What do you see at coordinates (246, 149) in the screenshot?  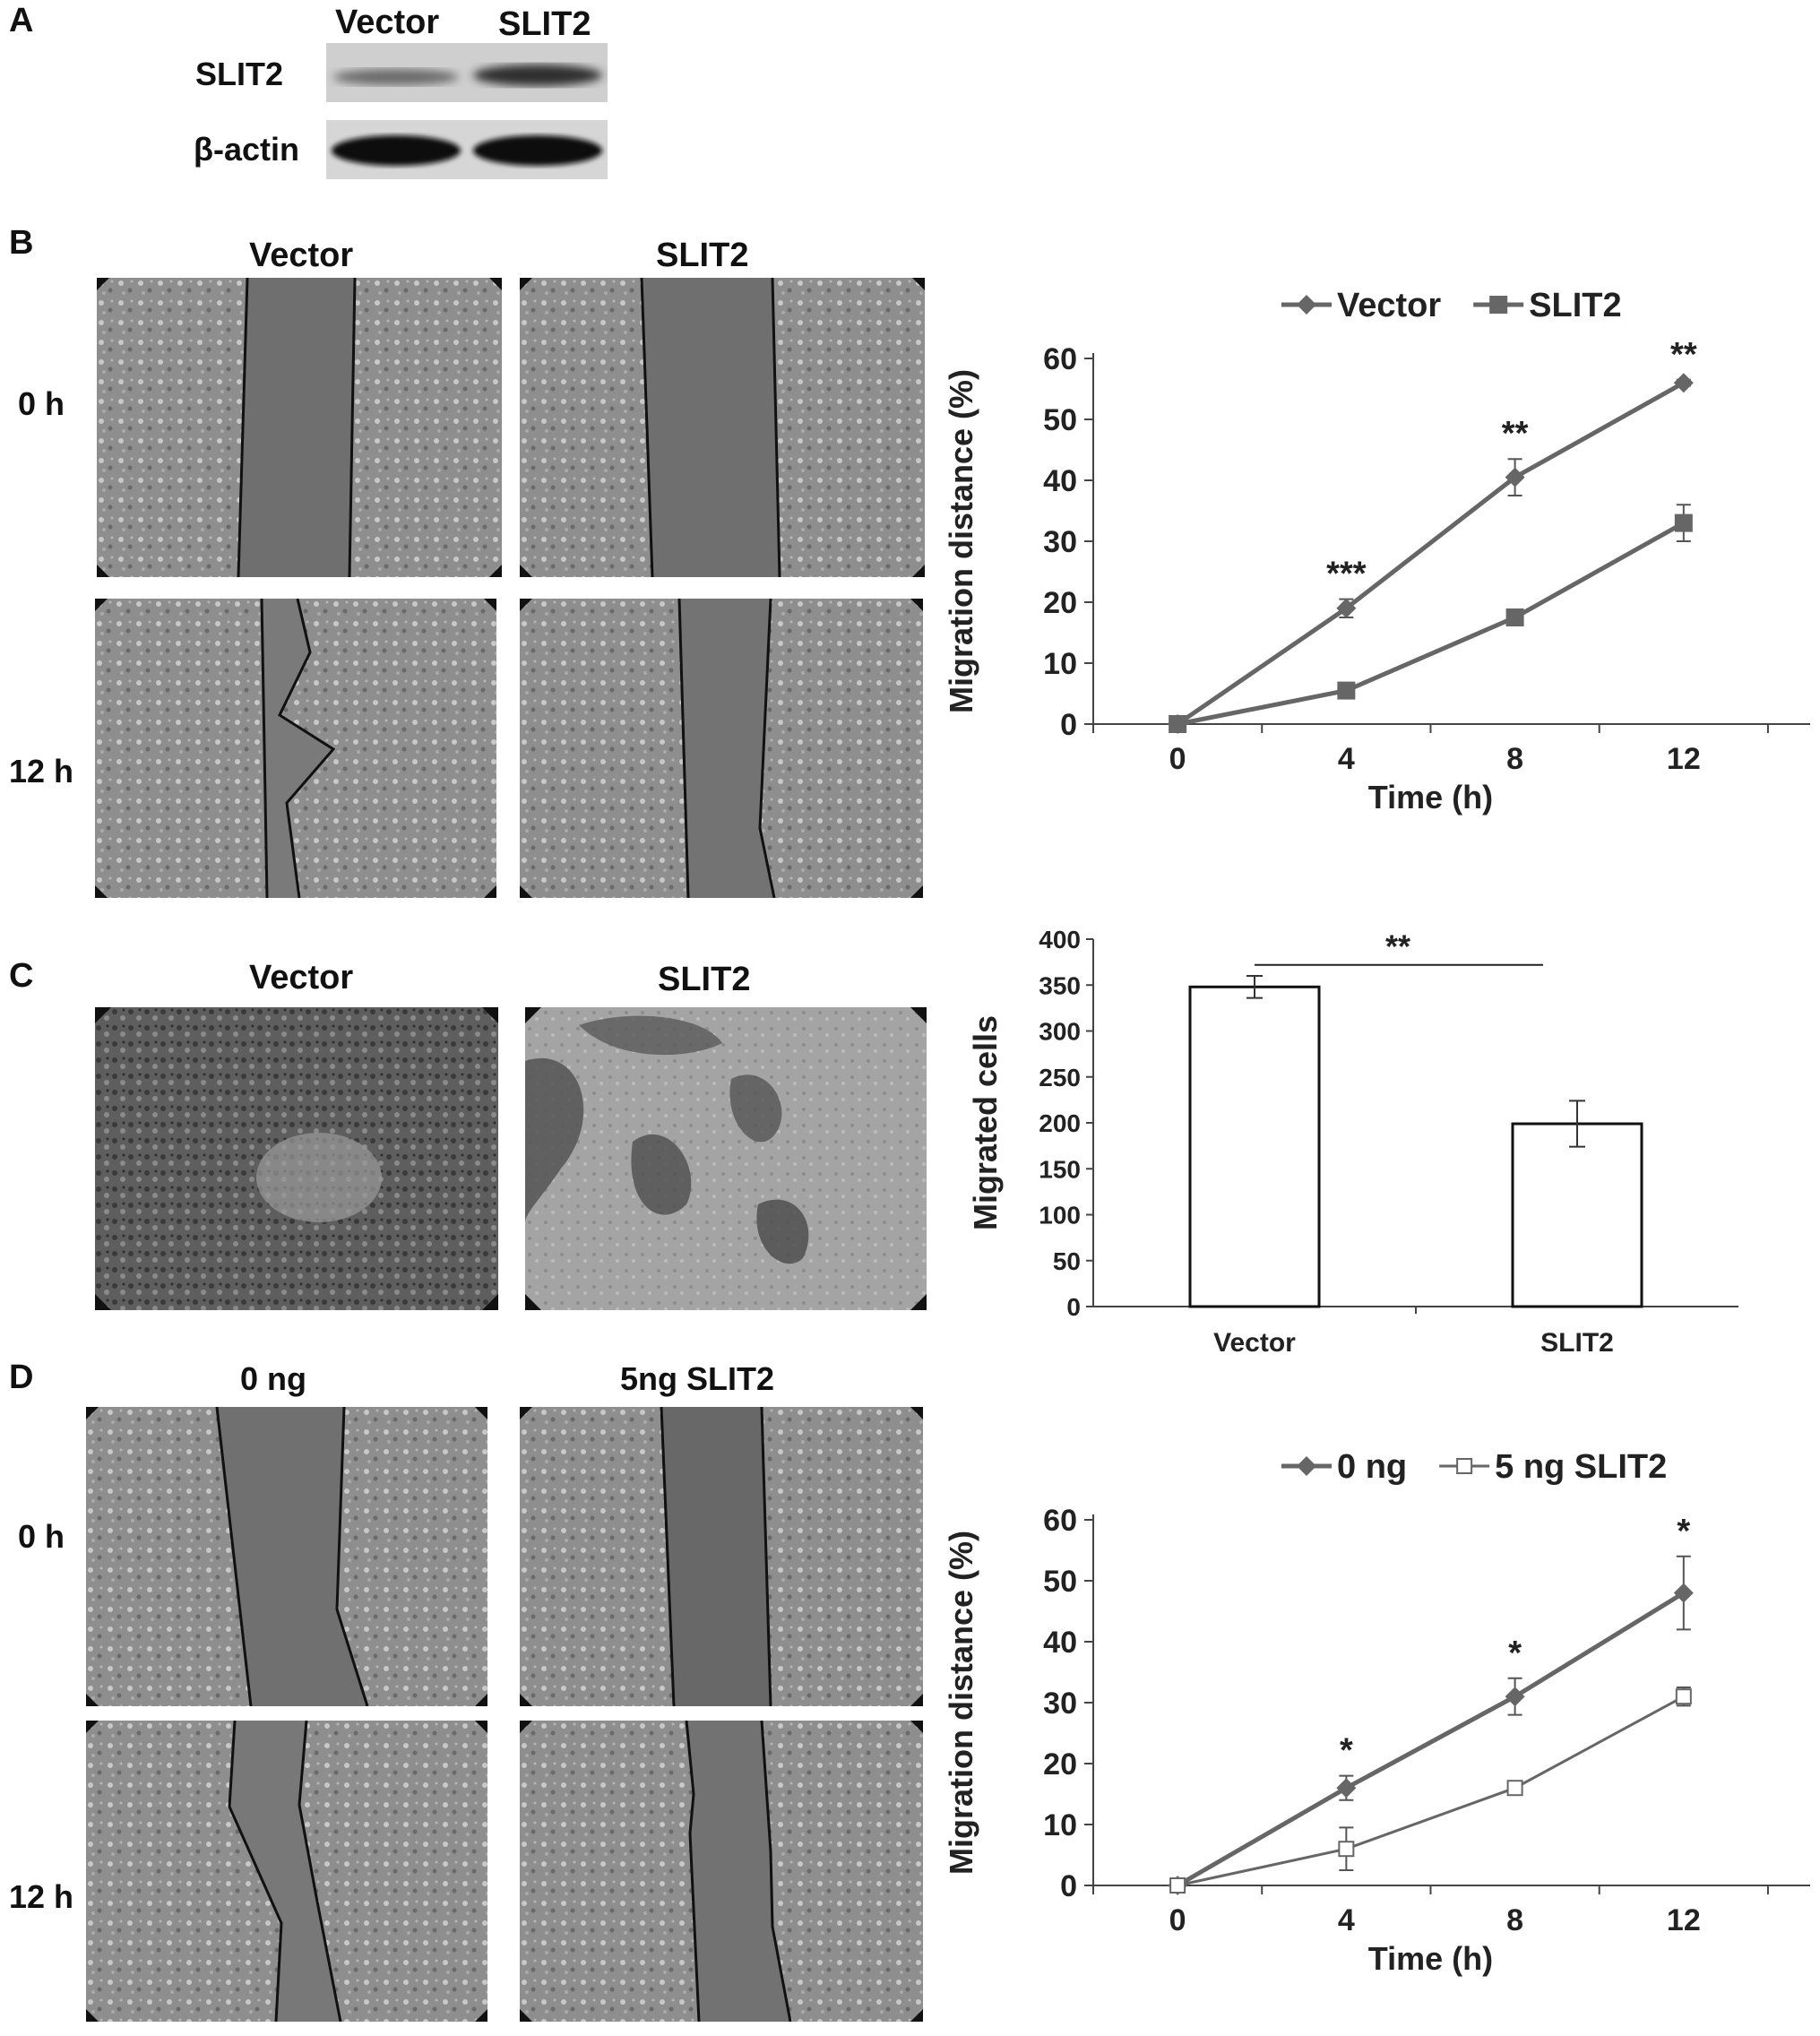 I see `blot-row-actin: β-actin` at bounding box center [246, 149].